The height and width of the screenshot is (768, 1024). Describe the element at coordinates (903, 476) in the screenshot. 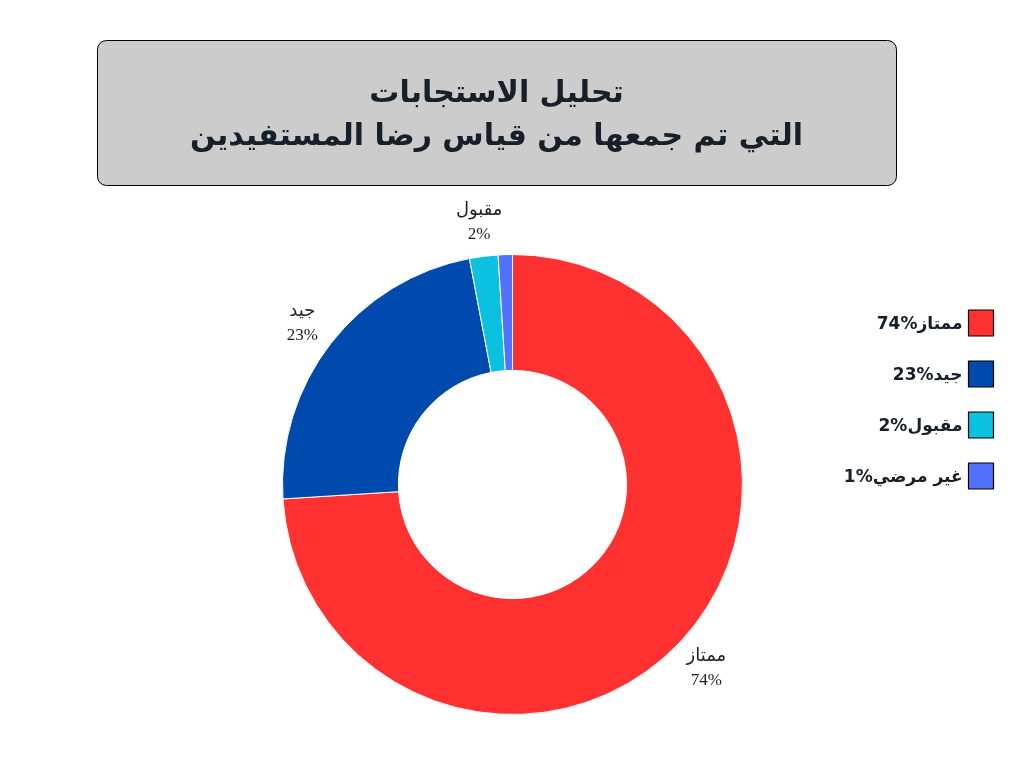

I see `legend-label: 1%غير مرضي` at that location.